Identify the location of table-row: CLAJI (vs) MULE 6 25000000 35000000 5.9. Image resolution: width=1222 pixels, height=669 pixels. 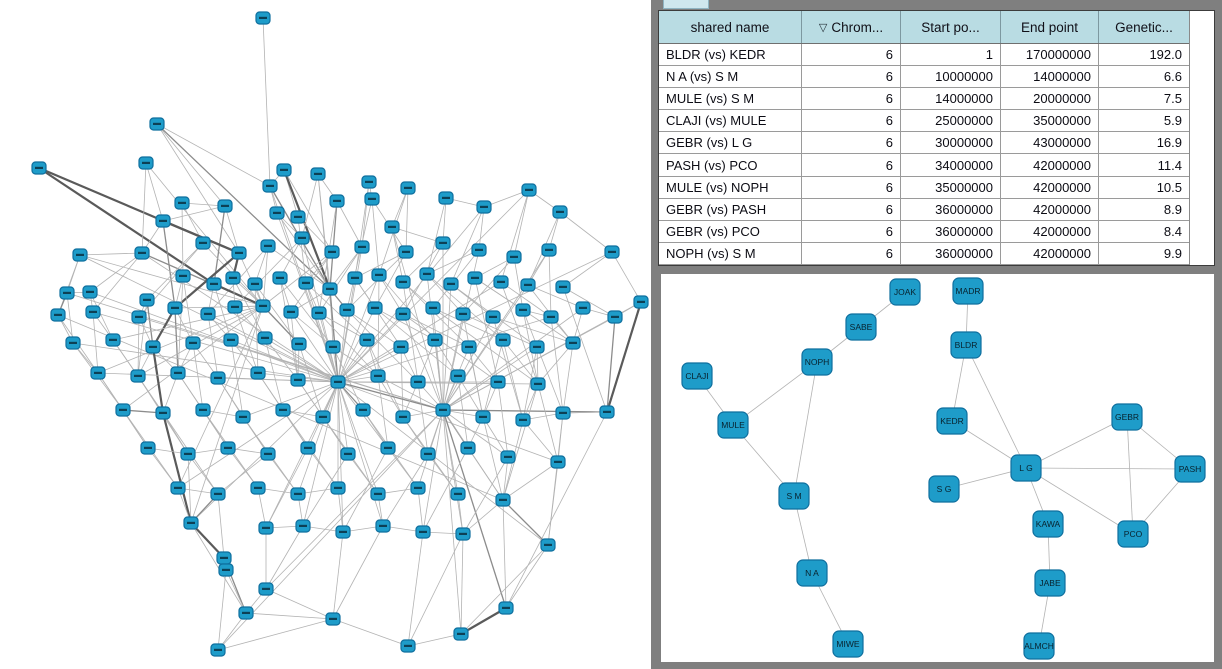
(924, 121).